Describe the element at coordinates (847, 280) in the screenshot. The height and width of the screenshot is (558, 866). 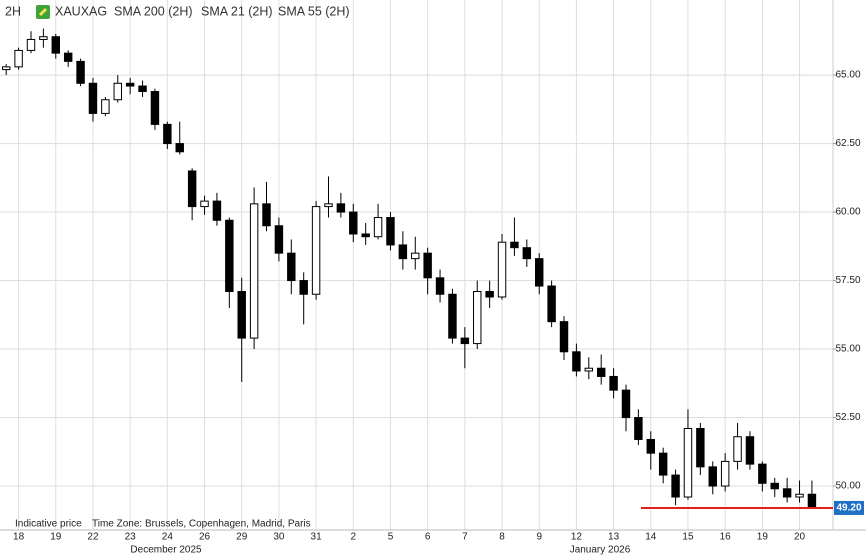
I see `y-tick-label: 57.50` at that location.